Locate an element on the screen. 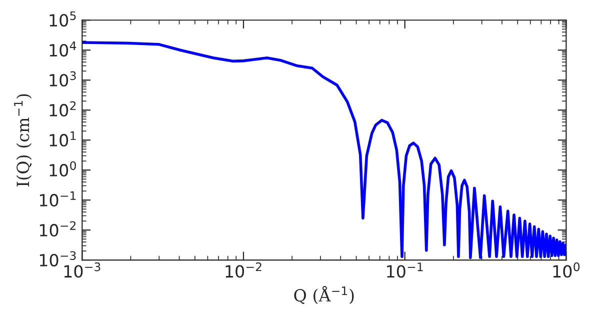 This screenshot has width=591, height=330. x-tick-label: 10$^{0}$ is located at coordinates (566, 270).